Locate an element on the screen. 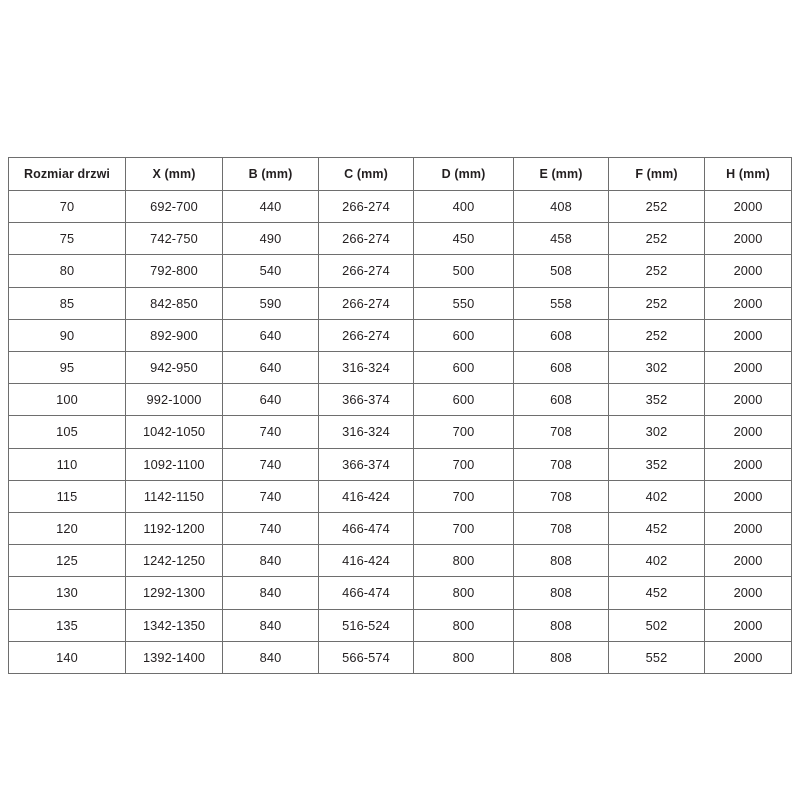  table-cell: 100 is located at coordinates (67, 400).